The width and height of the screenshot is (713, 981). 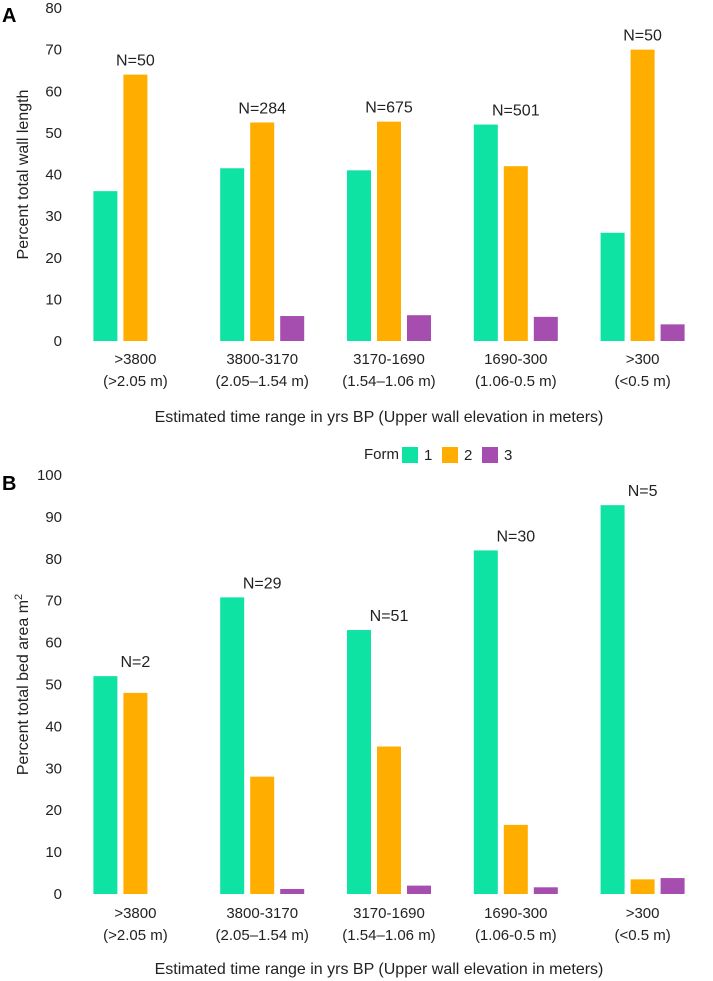 What do you see at coordinates (515, 536) in the screenshot?
I see `n-label: N=30` at bounding box center [515, 536].